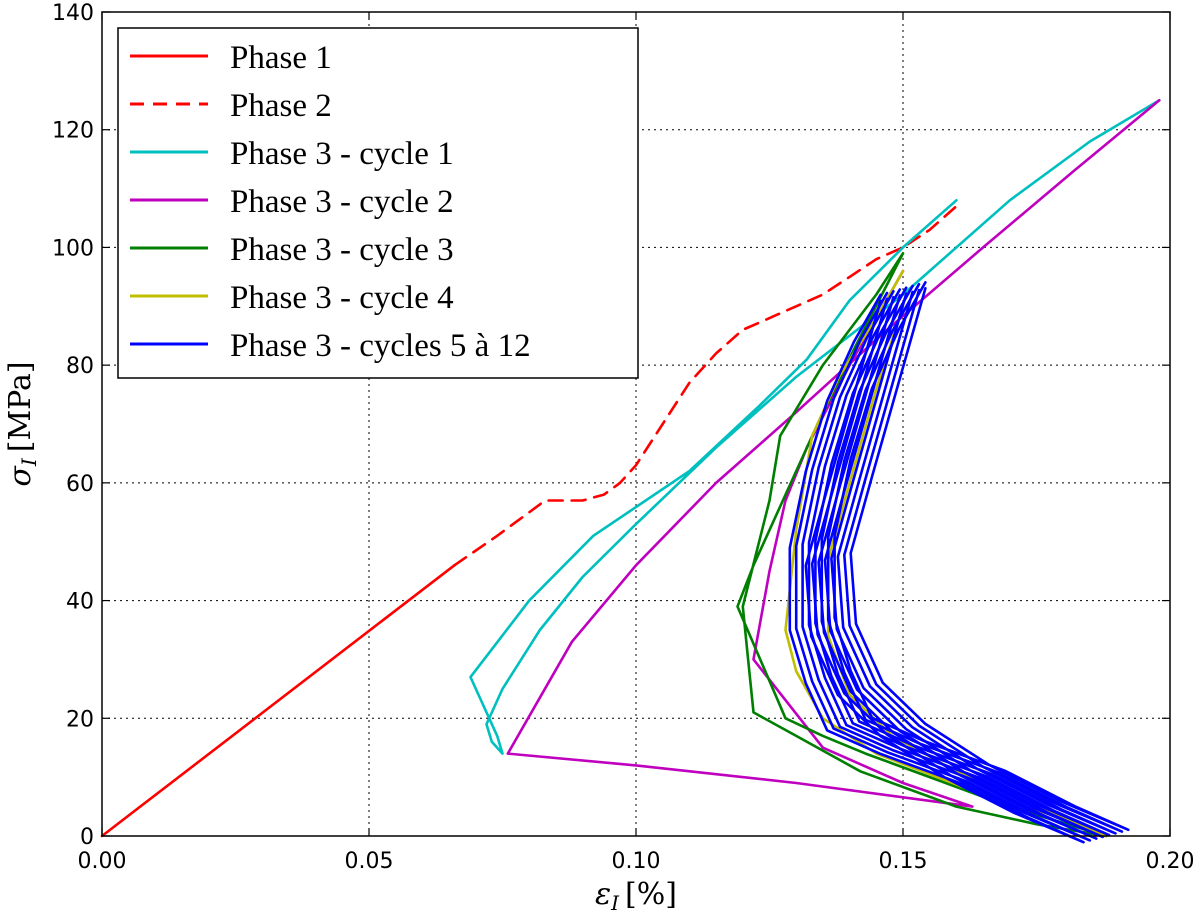  What do you see at coordinates (651, 894) in the screenshot?
I see `x-axis-unit: [%]` at bounding box center [651, 894].